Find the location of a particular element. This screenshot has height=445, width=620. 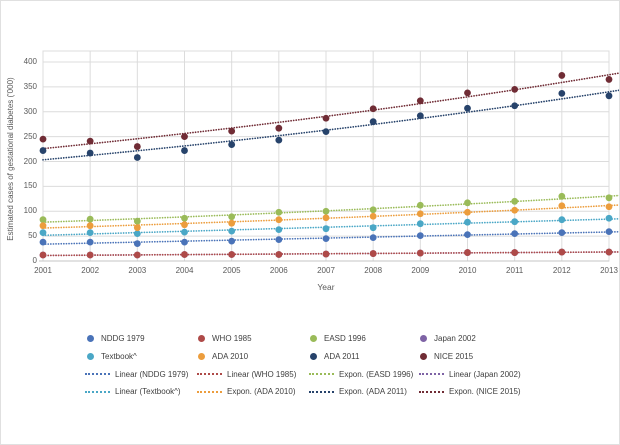

x-tick-label: 2005 is located at coordinates (231, 270).